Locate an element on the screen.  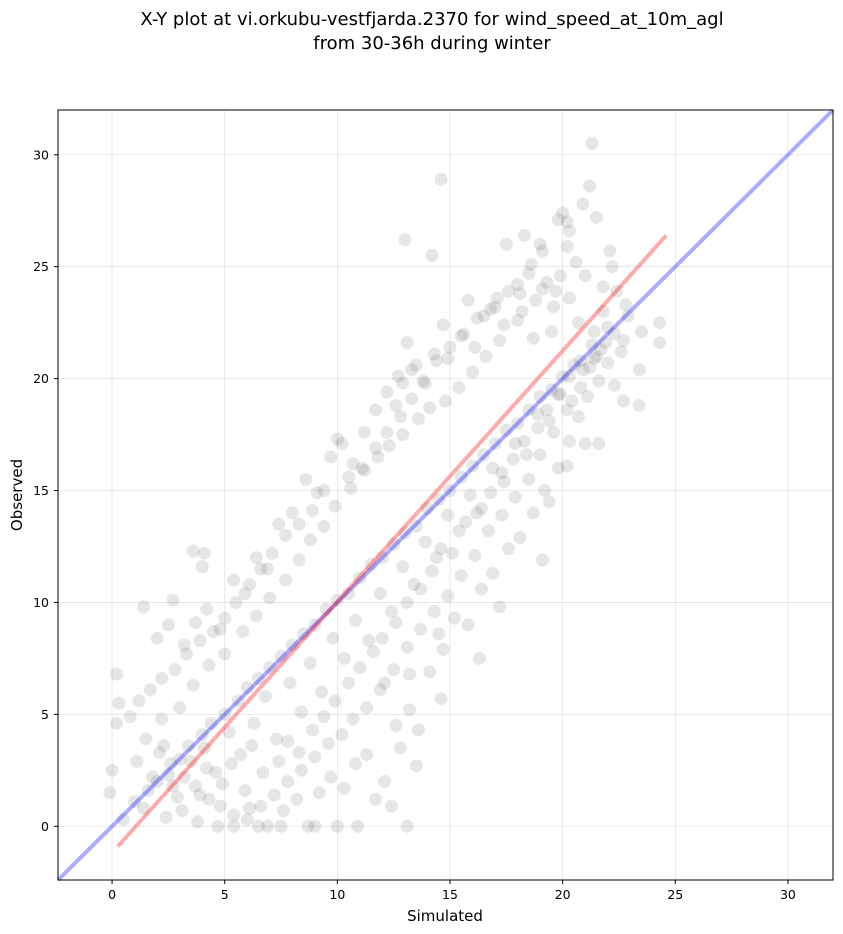
x-tick-label: 5 is located at coordinates (225, 894).